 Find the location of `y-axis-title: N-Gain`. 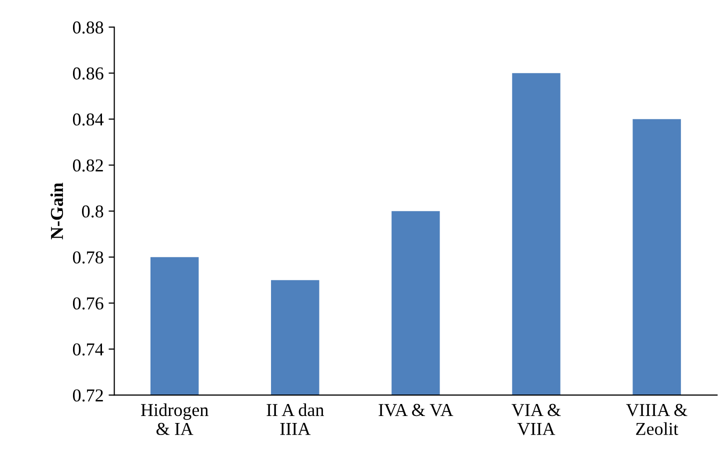

y-axis-title: N-Gain is located at coordinates (57, 211).